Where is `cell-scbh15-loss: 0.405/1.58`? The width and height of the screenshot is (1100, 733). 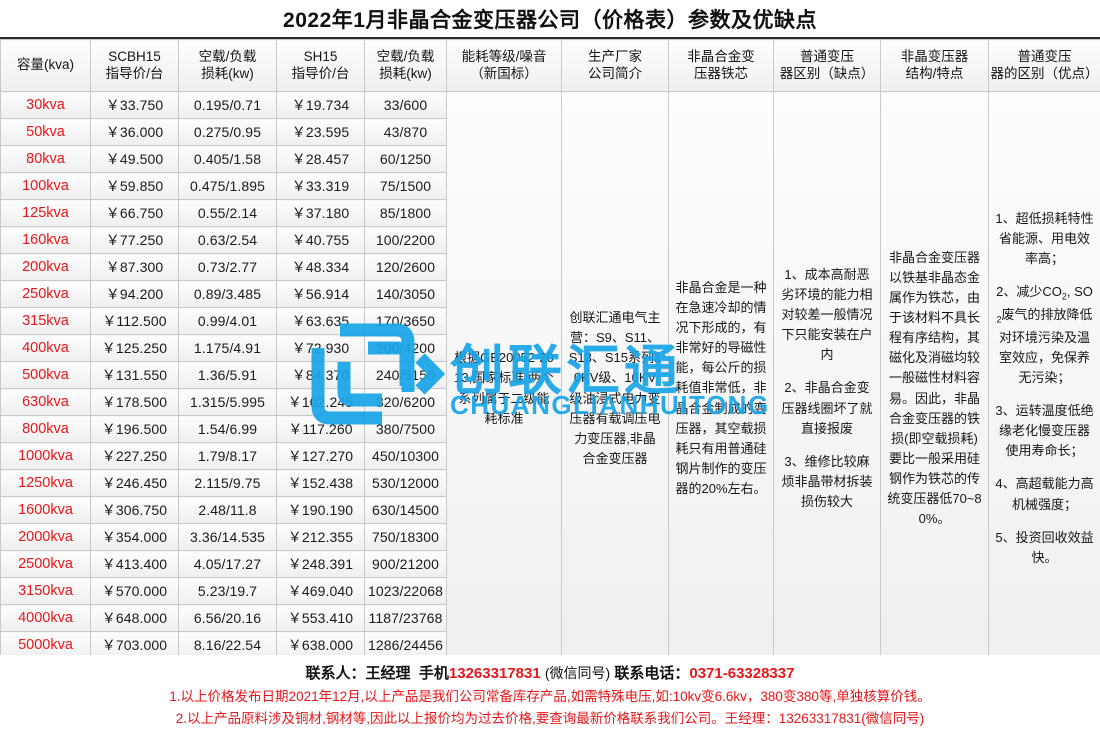
cell-scbh15-loss: 0.405/1.58 is located at coordinates (227, 159).